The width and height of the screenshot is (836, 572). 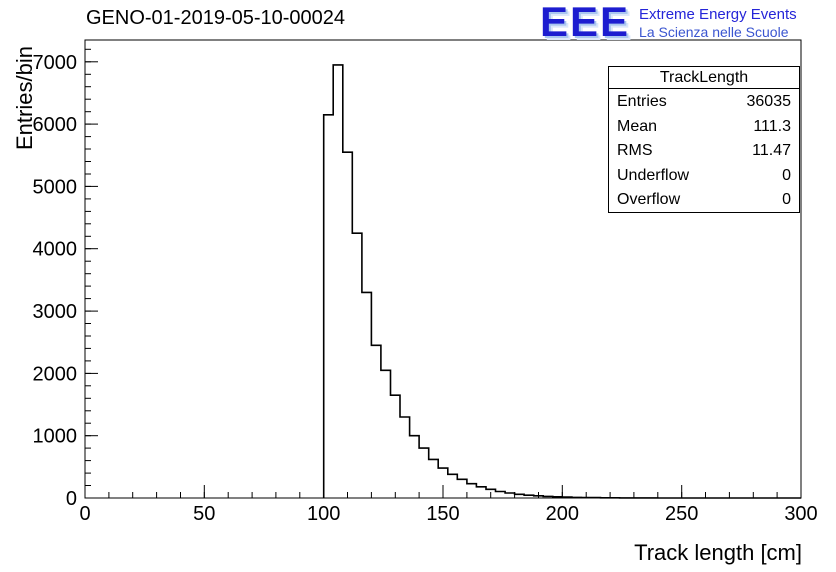 What do you see at coordinates (55, 374) in the screenshot?
I see `y-tick-label: 2000` at bounding box center [55, 374].